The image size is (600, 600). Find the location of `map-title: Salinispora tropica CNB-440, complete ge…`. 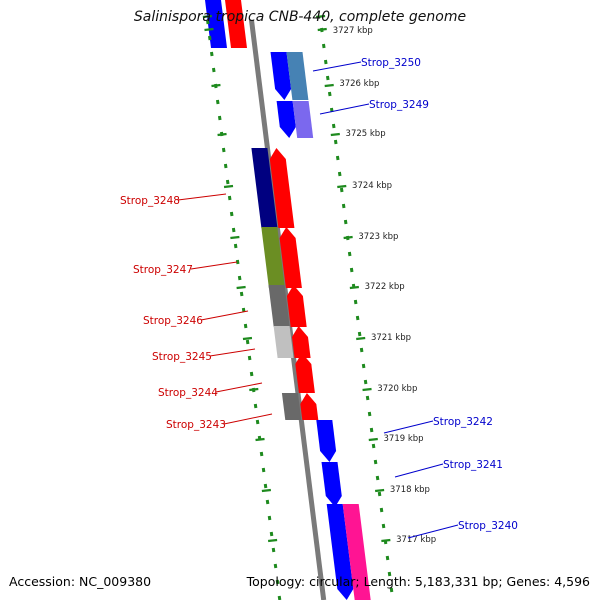

map-title: Salinispora tropica CNB-440, complete ge… is located at coordinates (300, 17).